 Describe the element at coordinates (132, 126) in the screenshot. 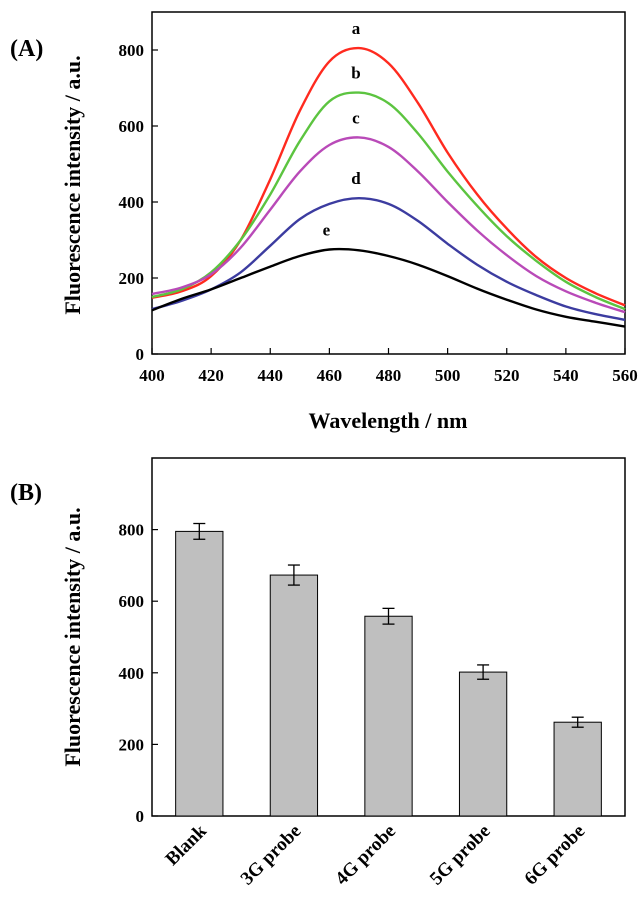

I see `panel-a-y-tick-label: 600` at that location.